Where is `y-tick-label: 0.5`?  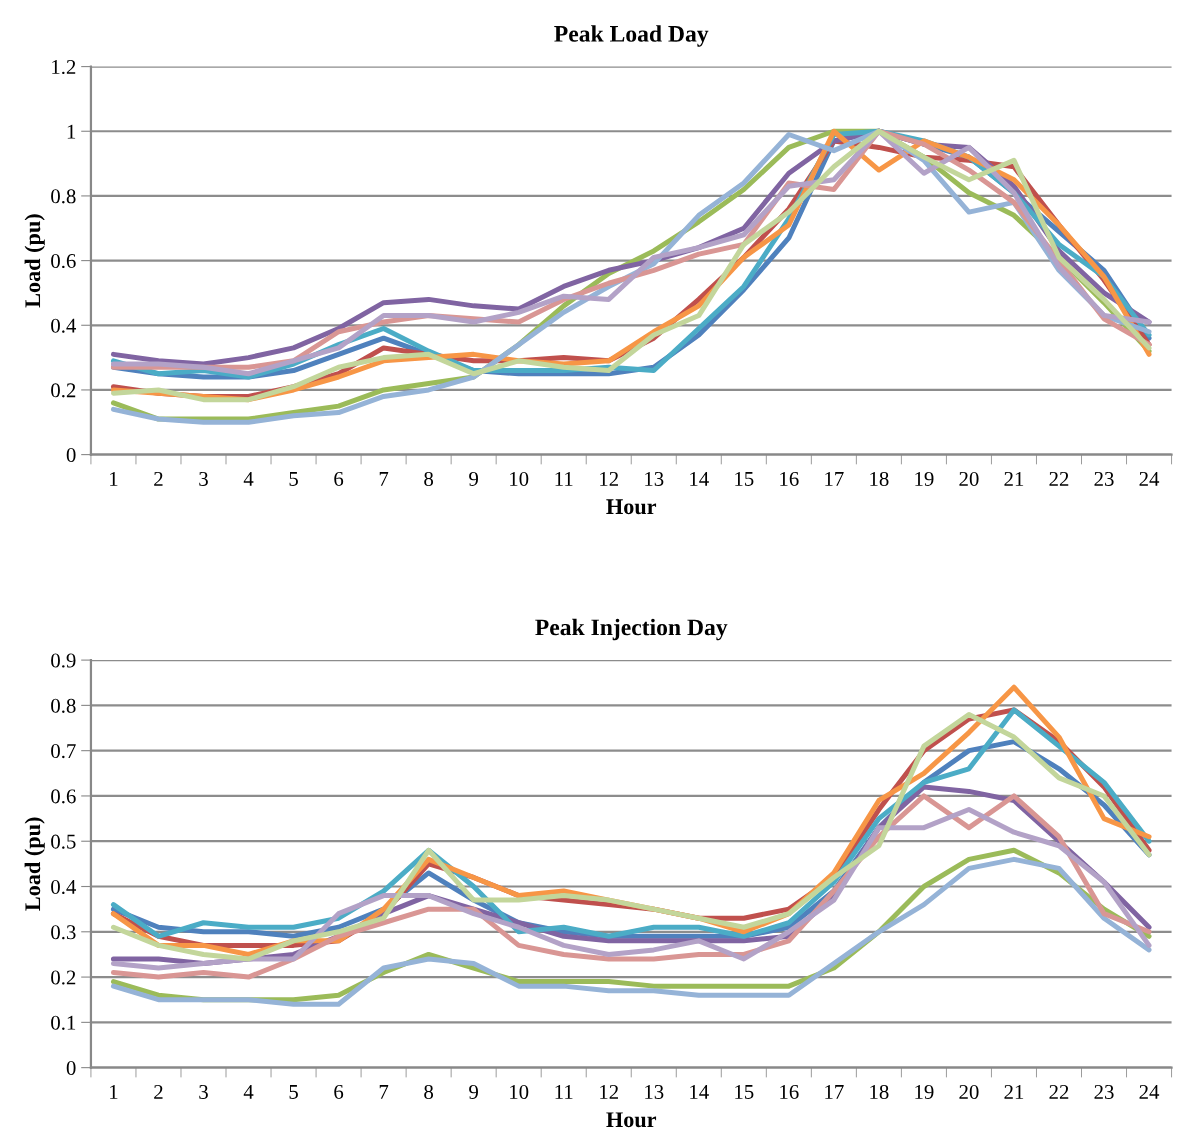 y-tick-label: 0.5 is located at coordinates (63, 841).